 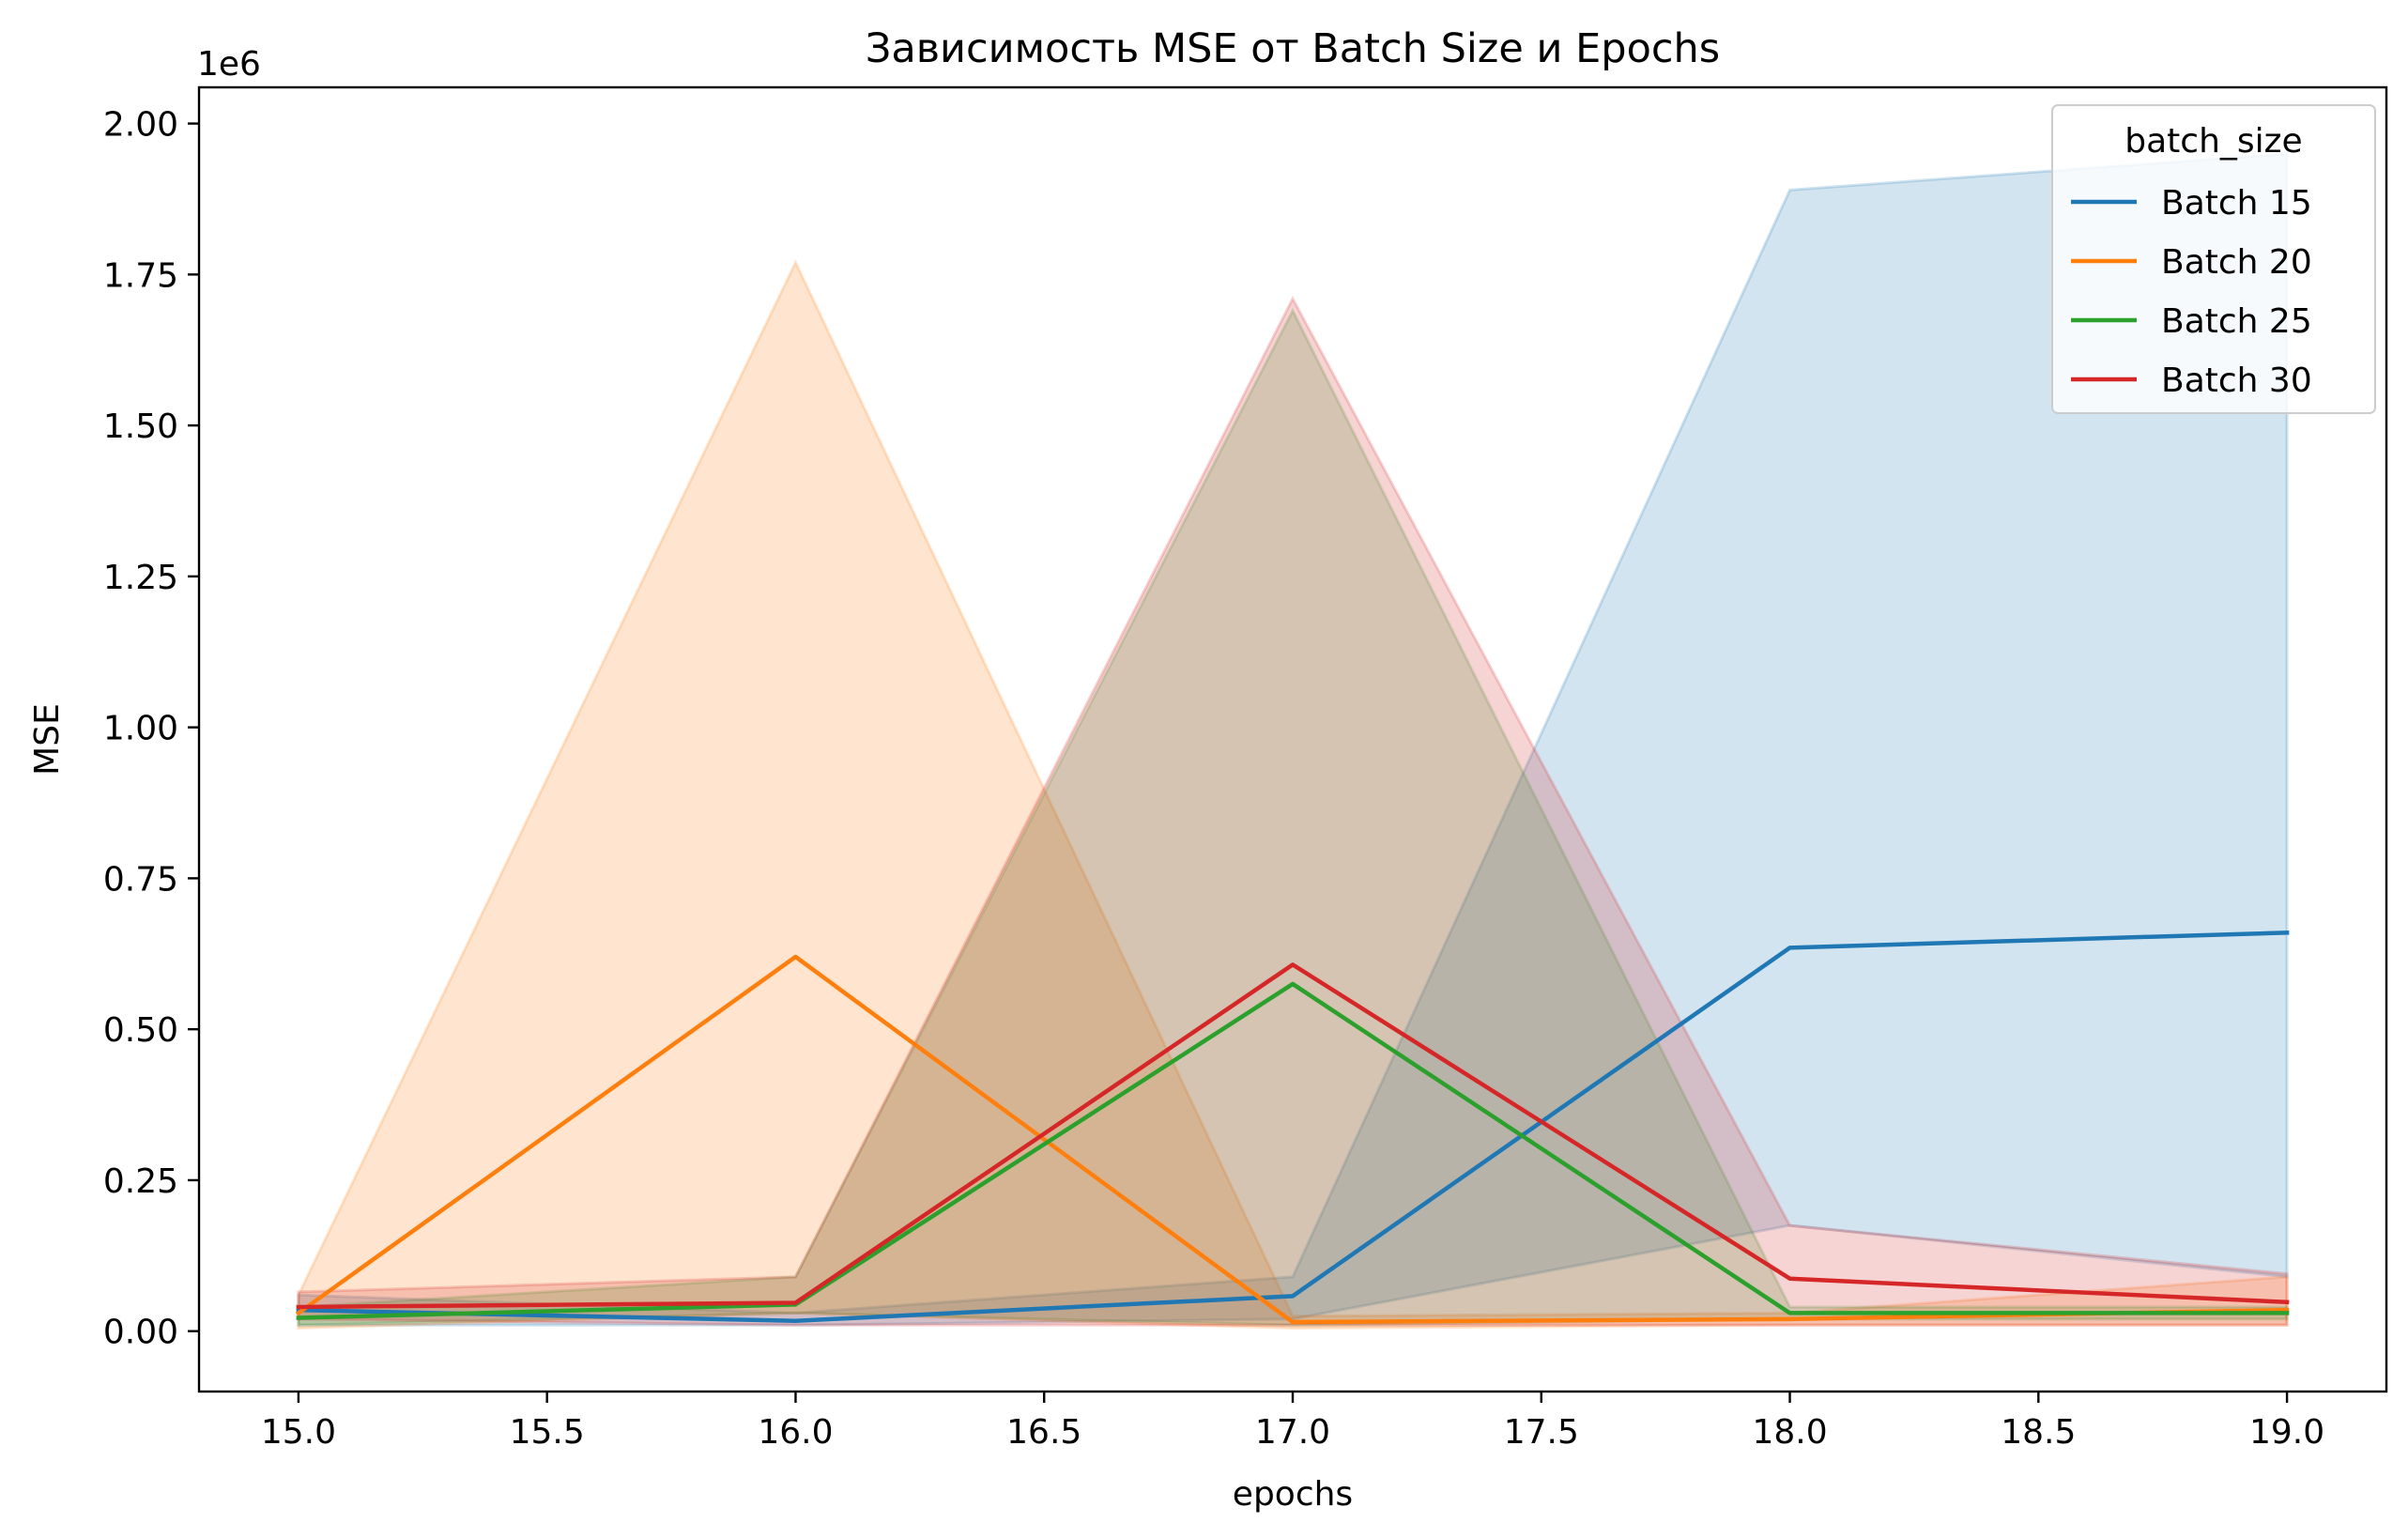 I want to click on legend-label: Batch 15, so click(x=2236, y=203).